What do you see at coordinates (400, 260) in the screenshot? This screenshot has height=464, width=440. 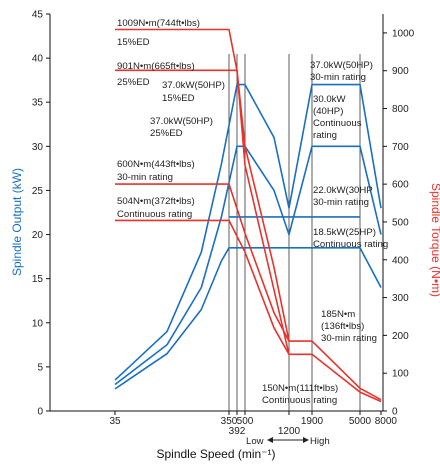 I see `y-right-tick-label: 400` at bounding box center [400, 260].